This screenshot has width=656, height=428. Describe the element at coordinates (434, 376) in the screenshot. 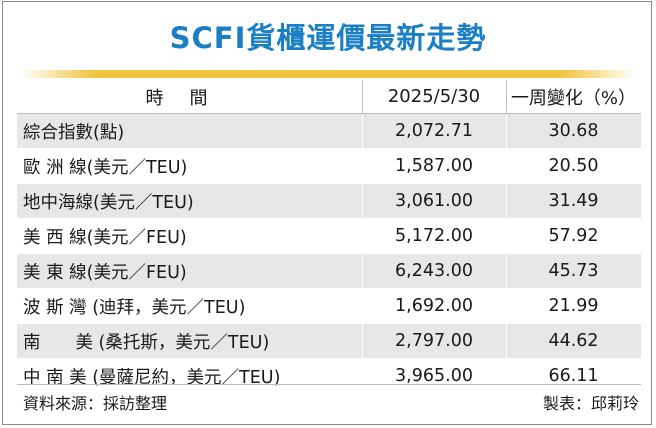

I see `rate-value: 3,965.00` at that location.